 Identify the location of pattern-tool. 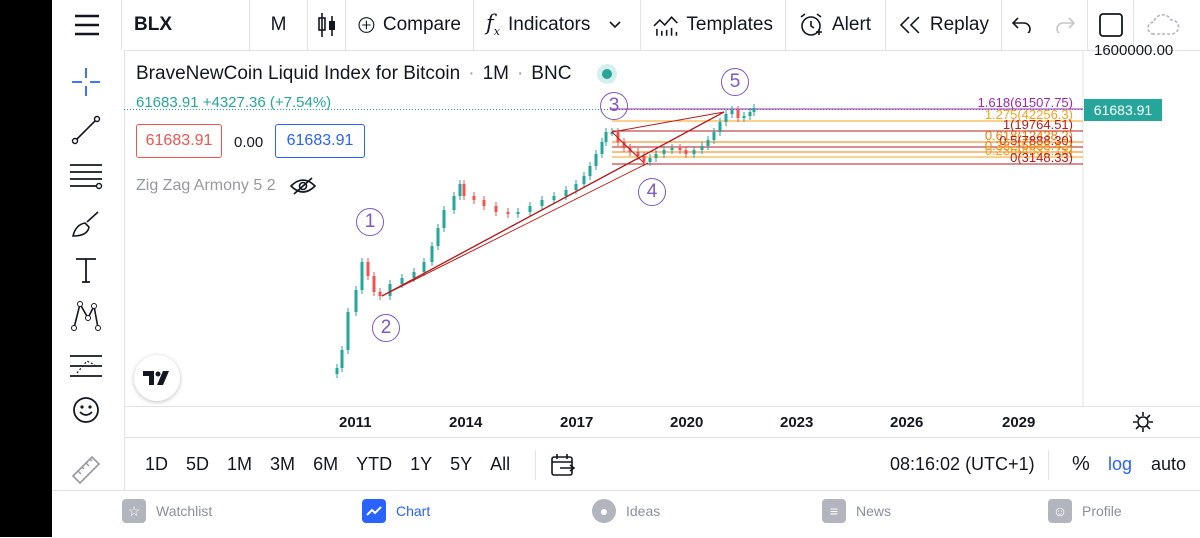
(86, 316).